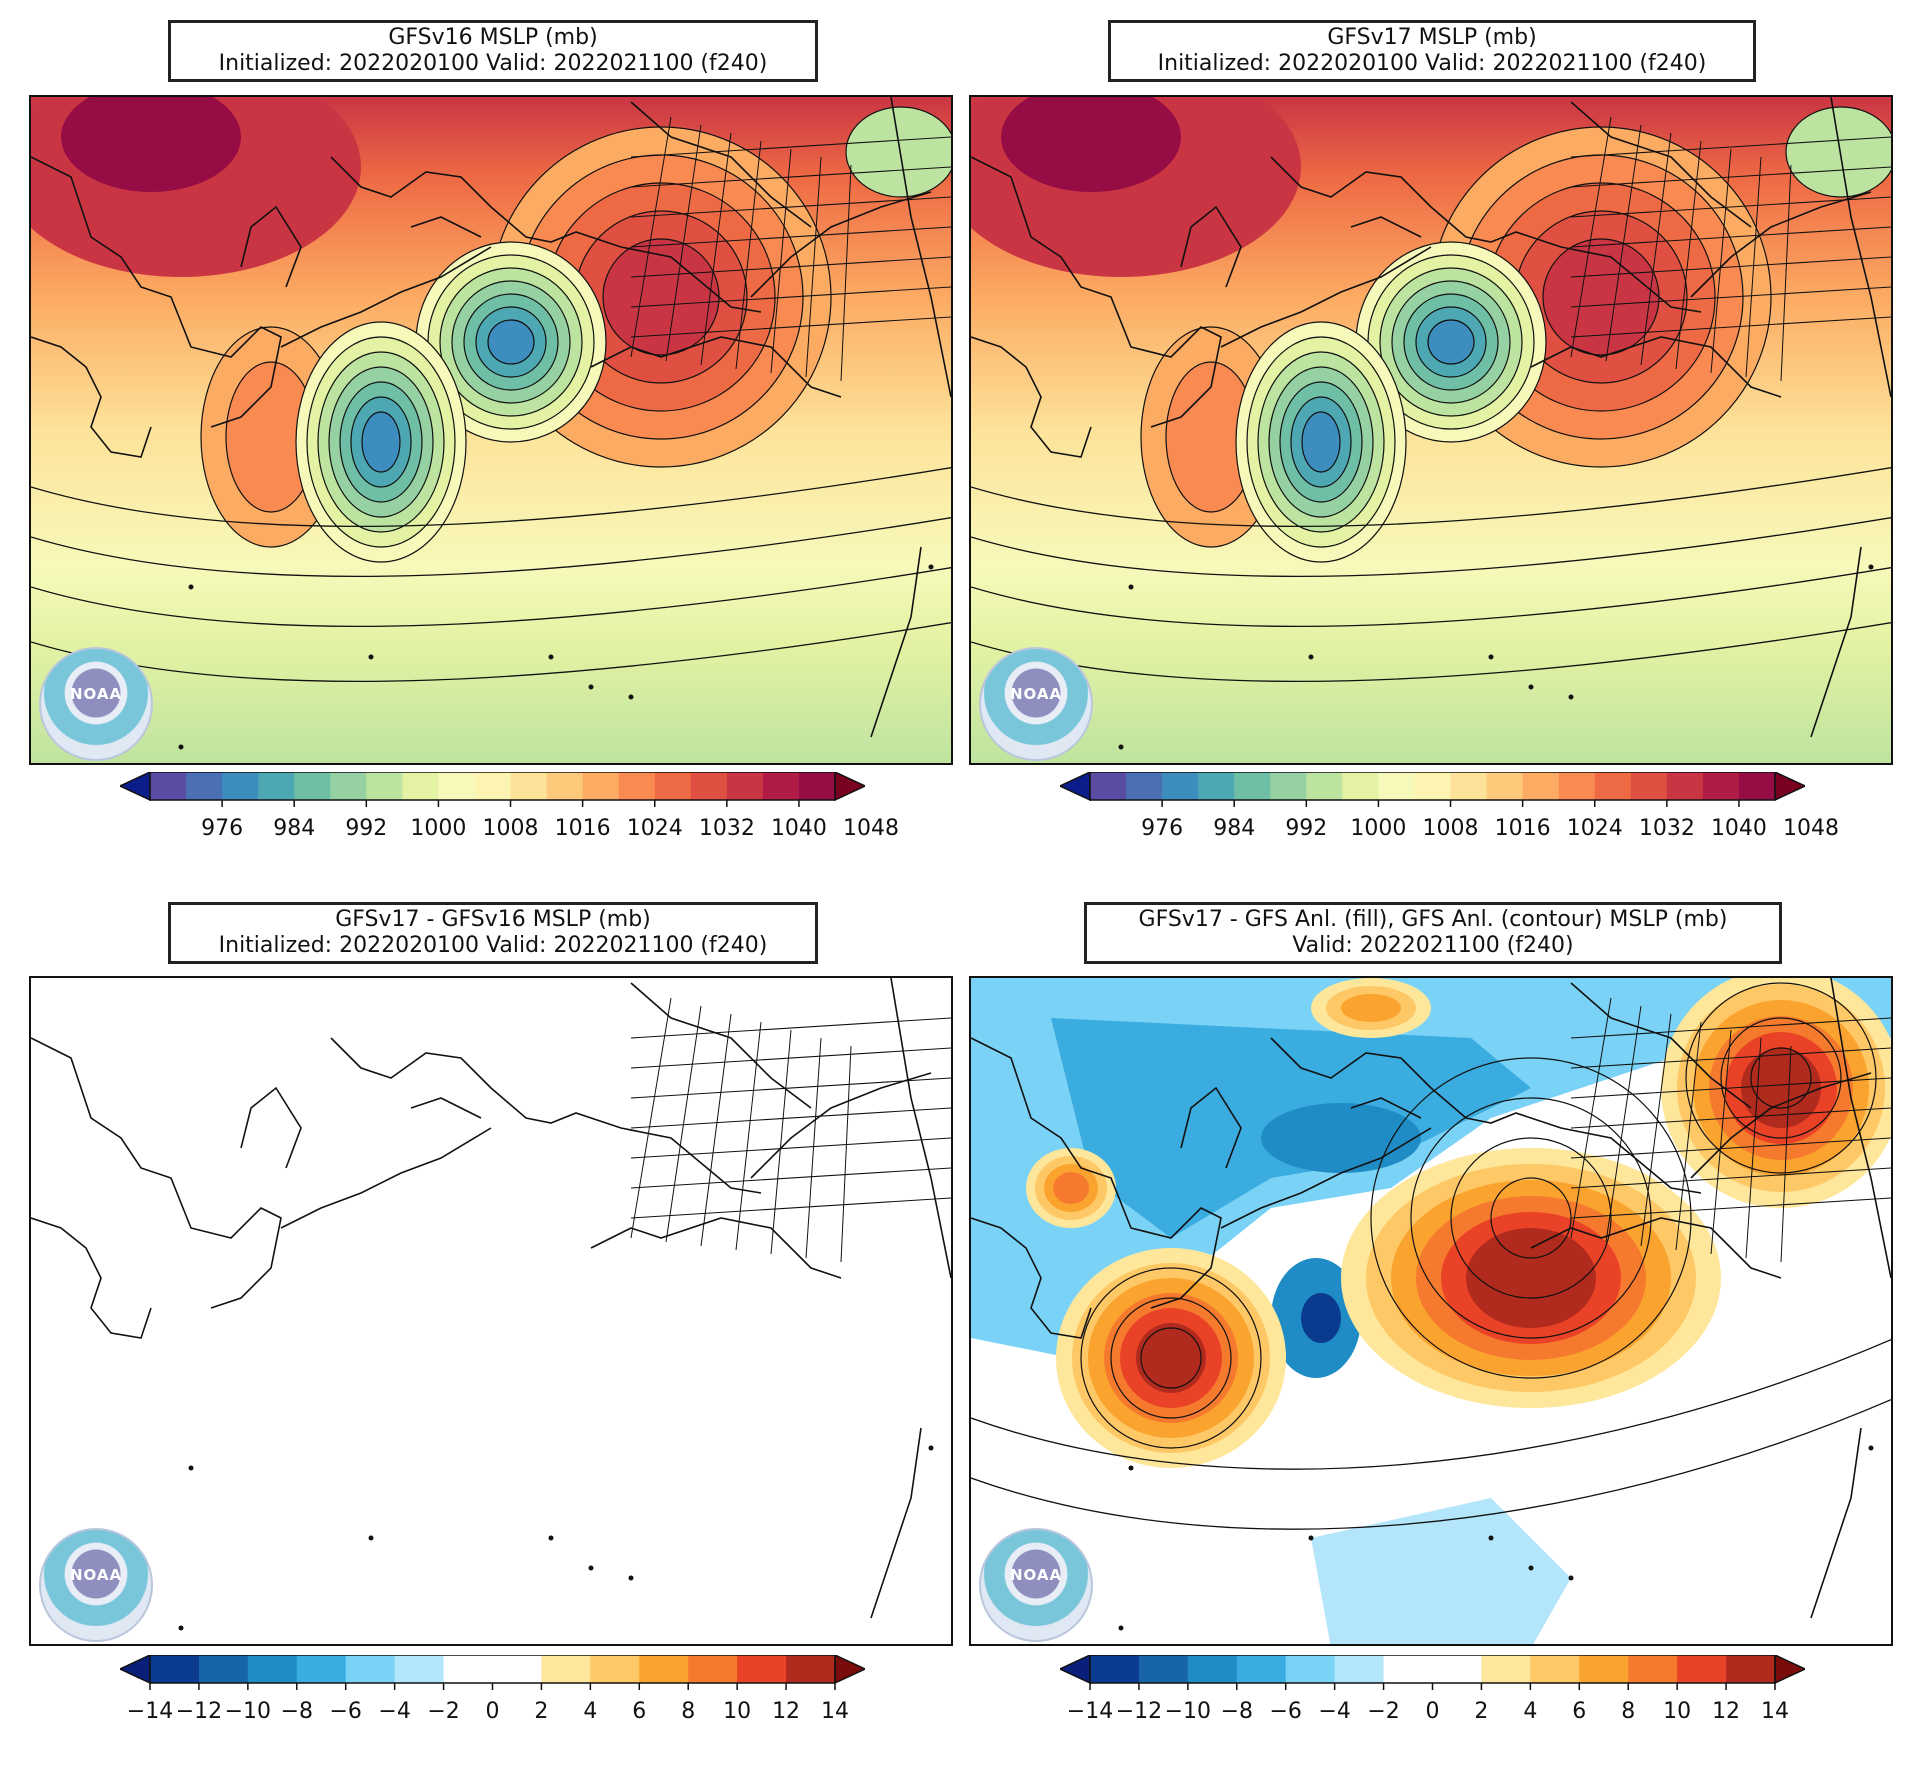 The width and height of the screenshot is (1920, 1773). Describe the element at coordinates (661, 297) in the screenshot. I see `high-pressure-contour` at that location.